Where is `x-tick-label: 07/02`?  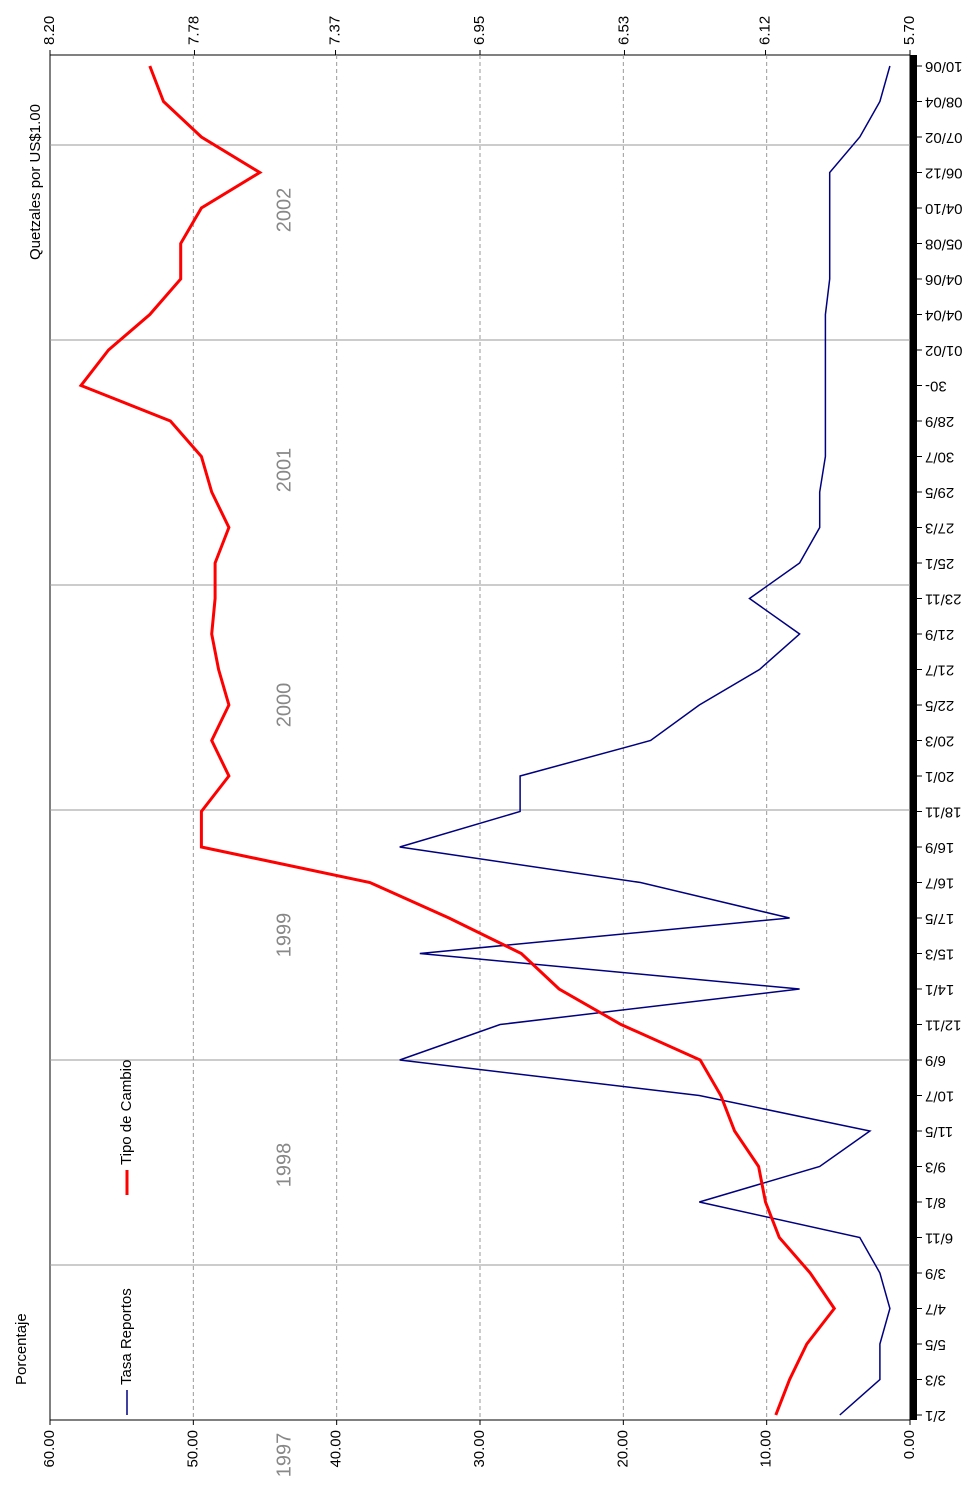 x-tick-label: 07/02 is located at coordinates (944, 137).